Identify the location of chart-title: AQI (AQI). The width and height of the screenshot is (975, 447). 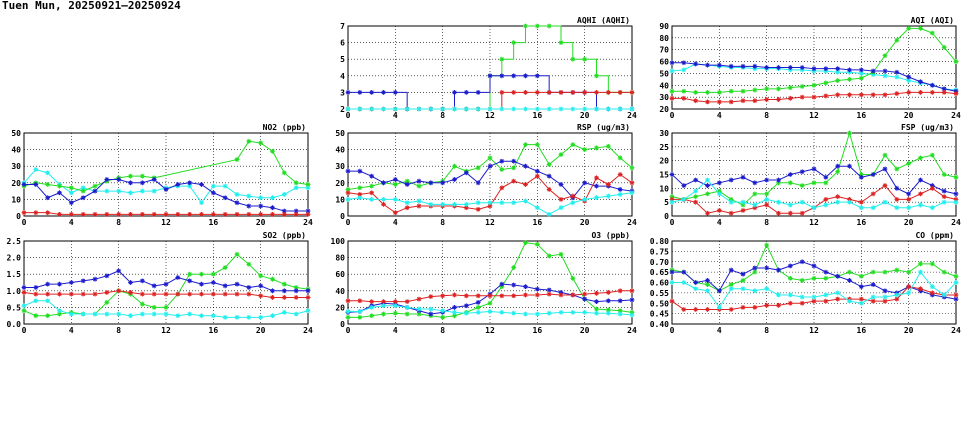
(932, 20).